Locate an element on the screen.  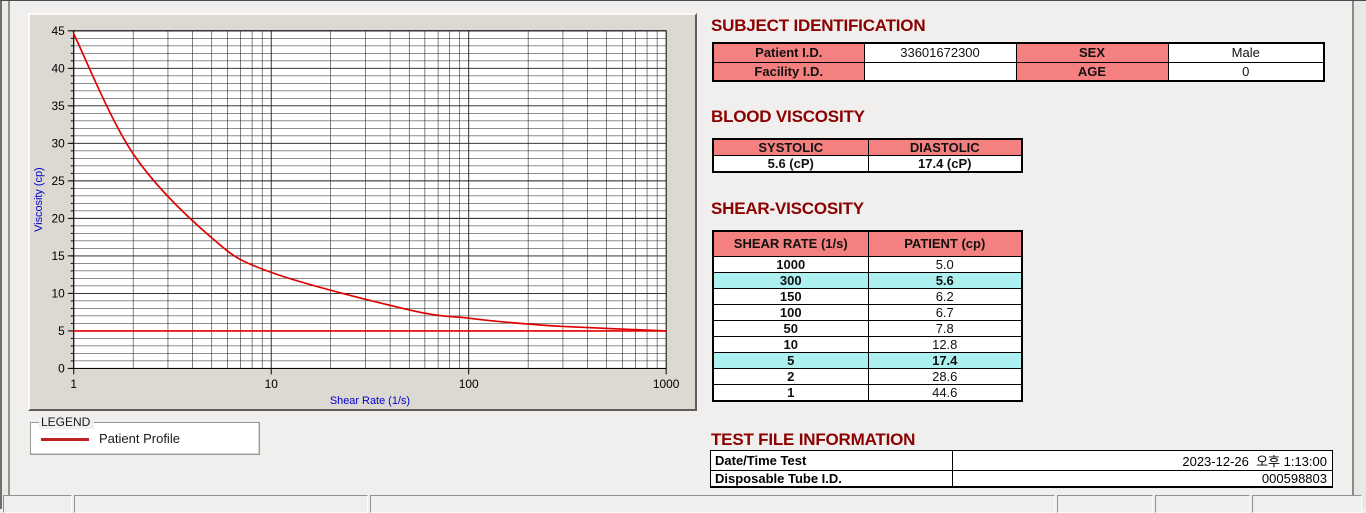
diastolic-value: 17.4 (cP) is located at coordinates (945, 164).